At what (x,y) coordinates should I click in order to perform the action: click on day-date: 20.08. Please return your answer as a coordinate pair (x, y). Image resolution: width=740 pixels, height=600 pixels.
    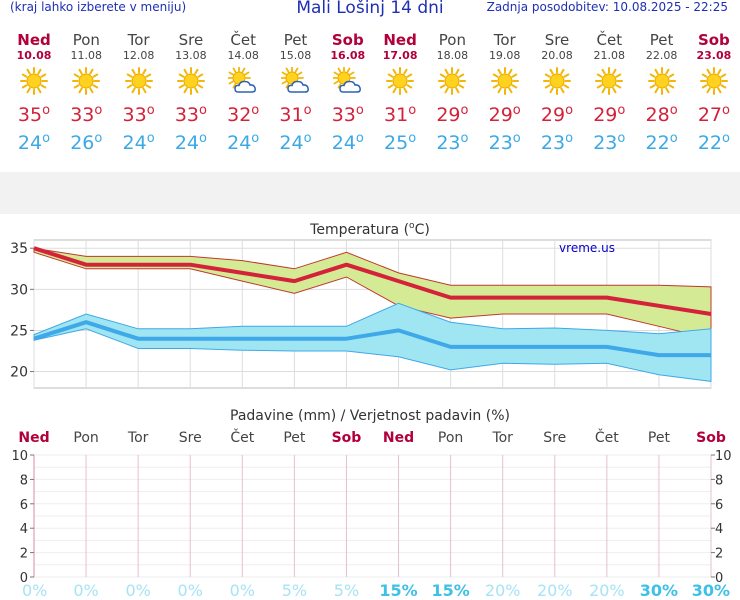
    Looking at the image, I should click on (557, 55).